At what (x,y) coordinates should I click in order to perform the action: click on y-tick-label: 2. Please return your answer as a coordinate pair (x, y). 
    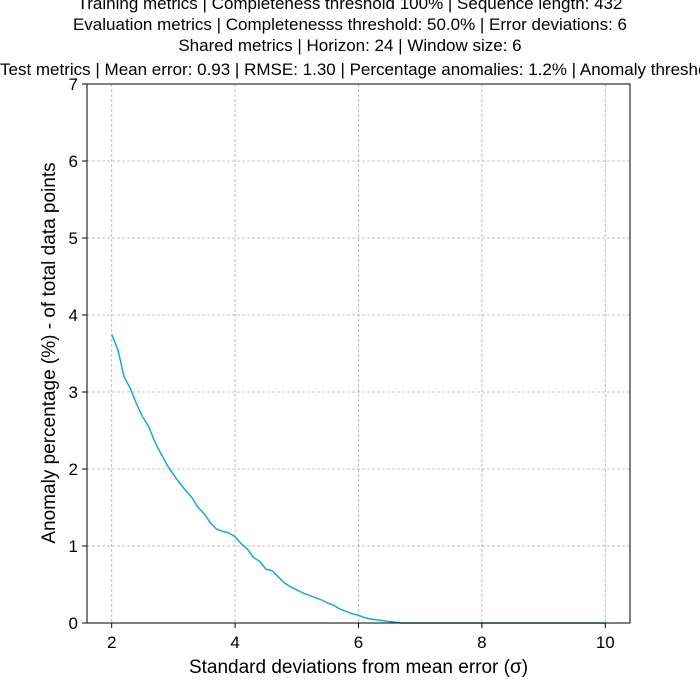
    Looking at the image, I should click on (73, 469).